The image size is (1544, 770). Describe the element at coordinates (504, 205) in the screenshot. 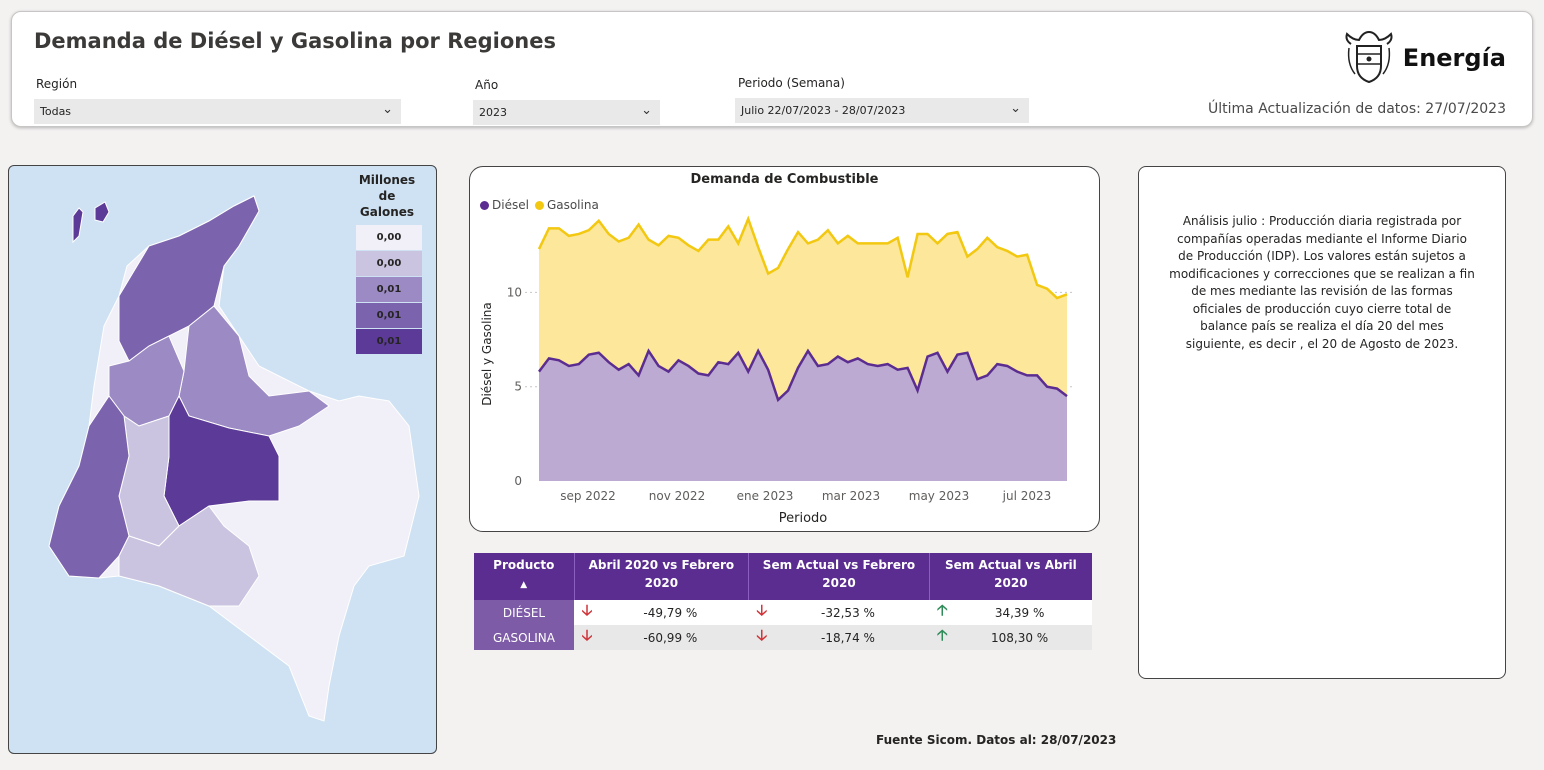

I see `legend-diesel: Diésel` at that location.